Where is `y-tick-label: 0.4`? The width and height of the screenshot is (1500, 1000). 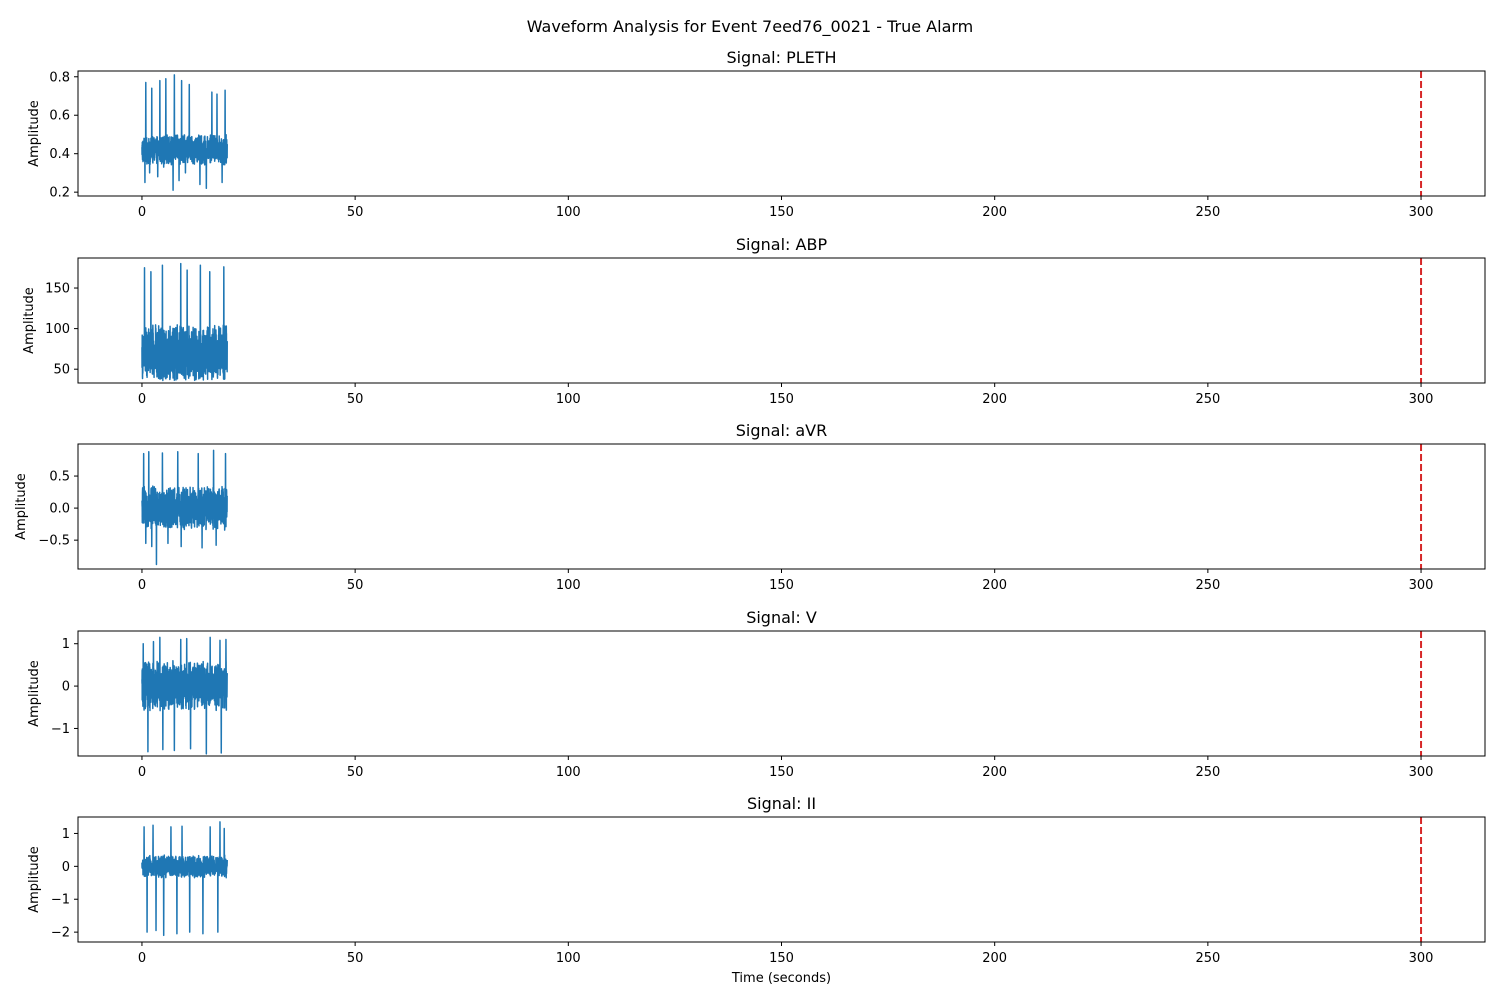 y-tick-label: 0.4 is located at coordinates (59, 154).